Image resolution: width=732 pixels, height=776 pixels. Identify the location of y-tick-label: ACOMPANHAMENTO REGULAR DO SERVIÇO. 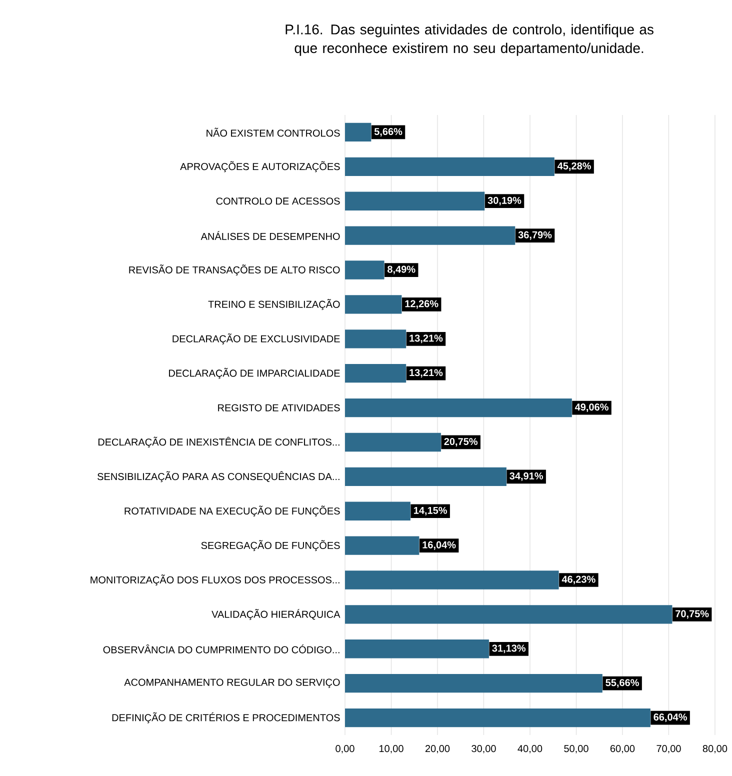
(232, 683).